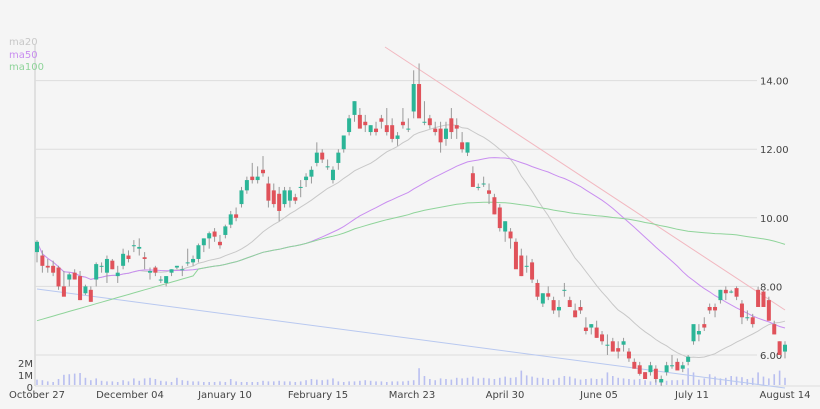  I want to click on volume-tick-label: 0, so click(30, 388).